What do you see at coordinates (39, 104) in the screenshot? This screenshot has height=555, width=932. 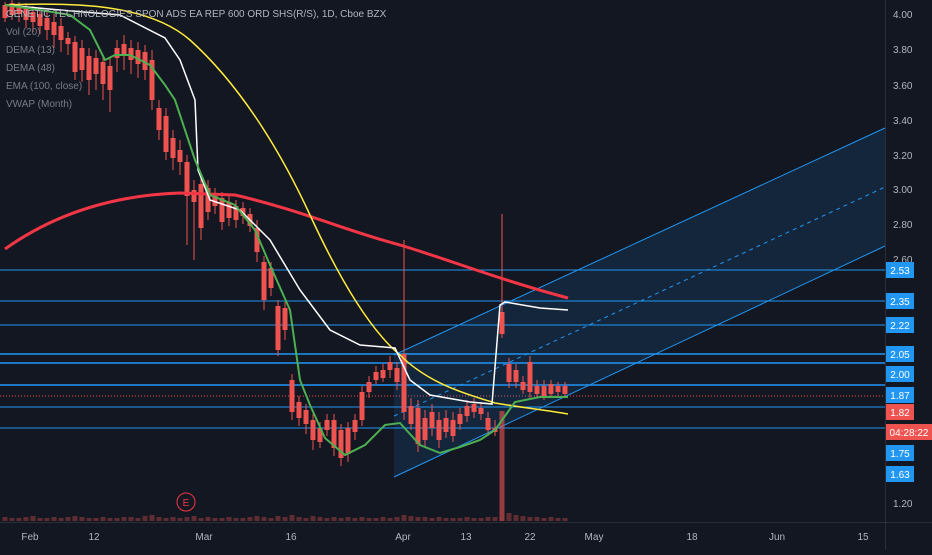 I see `legend-vwap: VWAP (Month)` at bounding box center [39, 104].